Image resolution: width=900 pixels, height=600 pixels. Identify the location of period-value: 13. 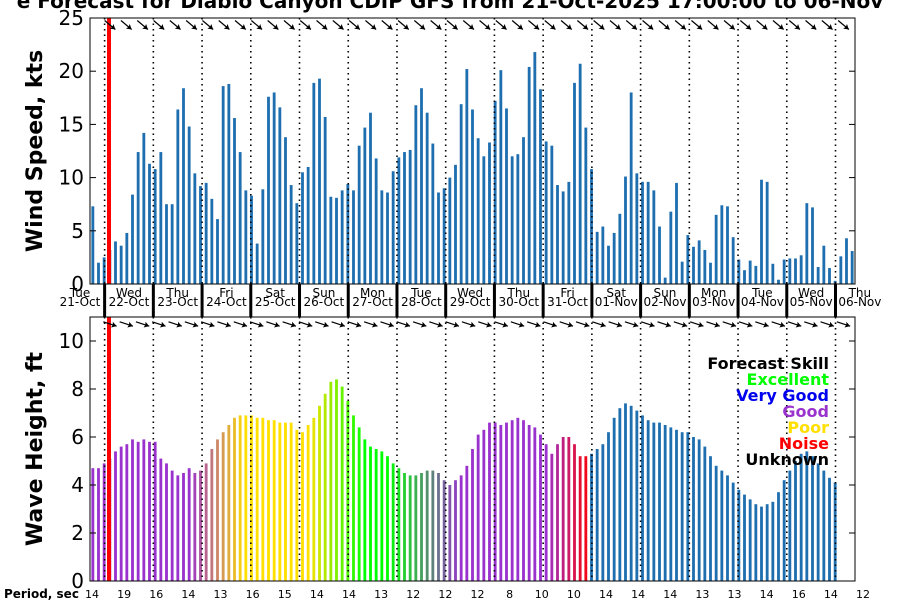
(221, 594).